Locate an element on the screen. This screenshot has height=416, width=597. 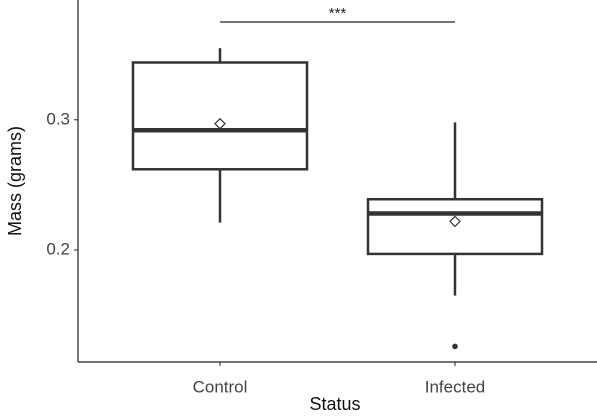
y-tick-label: 0.2 is located at coordinates (58, 248).